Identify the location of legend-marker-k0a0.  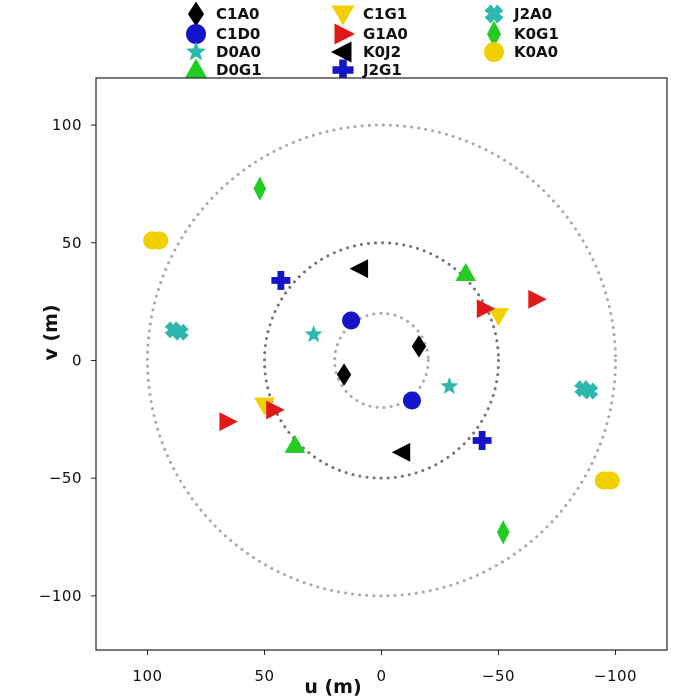
(494, 52).